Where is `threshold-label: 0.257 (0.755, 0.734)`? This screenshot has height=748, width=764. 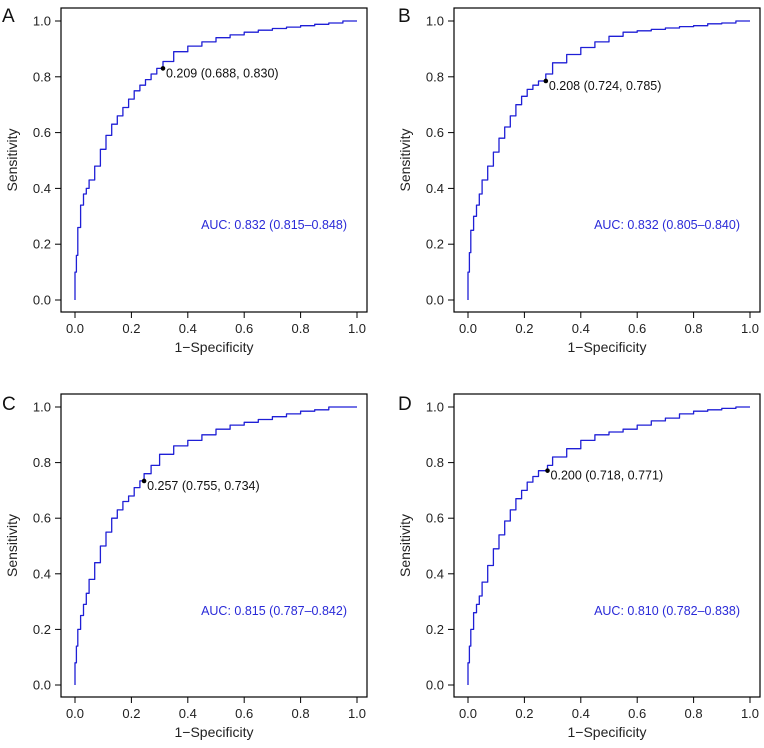 threshold-label: 0.257 (0.755, 0.734) is located at coordinates (203, 486).